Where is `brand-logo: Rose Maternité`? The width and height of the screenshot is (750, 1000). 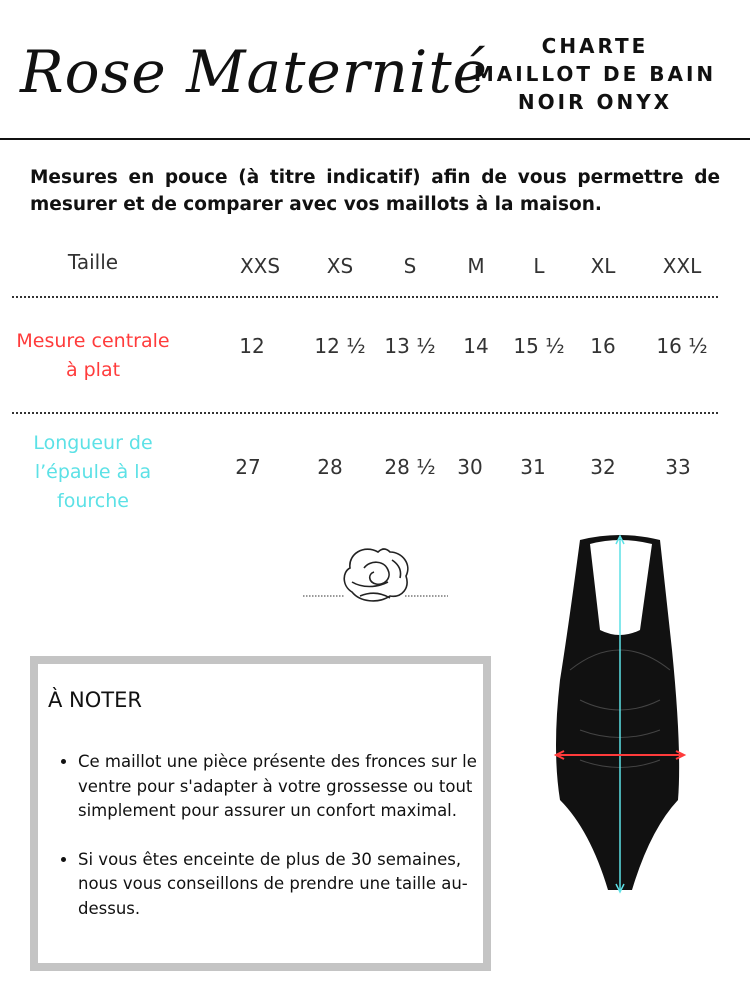 brand-logo: Rose Maternité is located at coordinates (254, 72).